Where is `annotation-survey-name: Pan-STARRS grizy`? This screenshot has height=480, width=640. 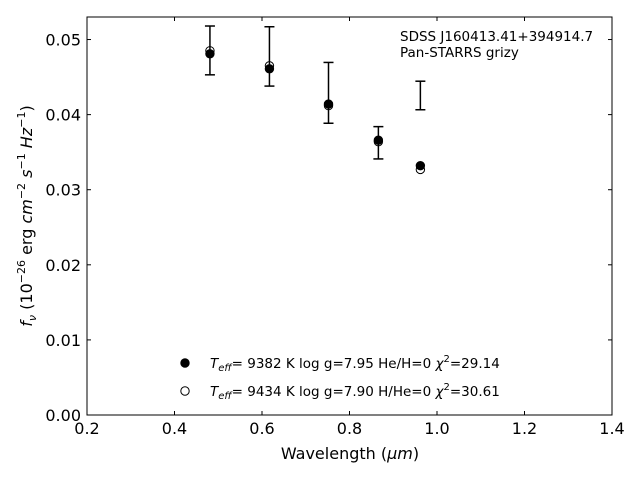
annotation-survey-name: Pan-STARRS grizy is located at coordinates (459, 53).